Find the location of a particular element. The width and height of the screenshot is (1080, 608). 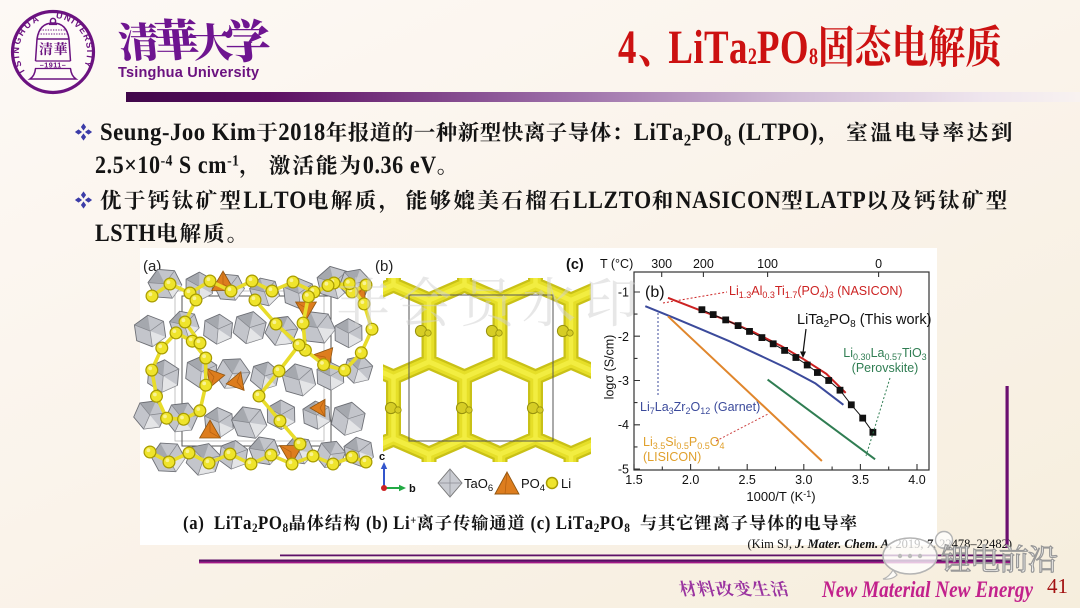

svg-text: 300 is located at coordinates (661, 264).